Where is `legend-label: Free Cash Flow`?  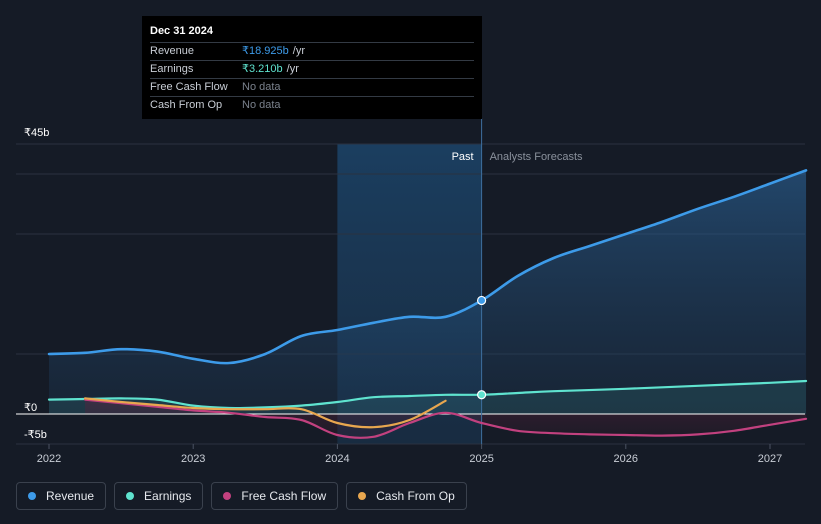
legend-label: Free Cash Flow is located at coordinates (284, 496).